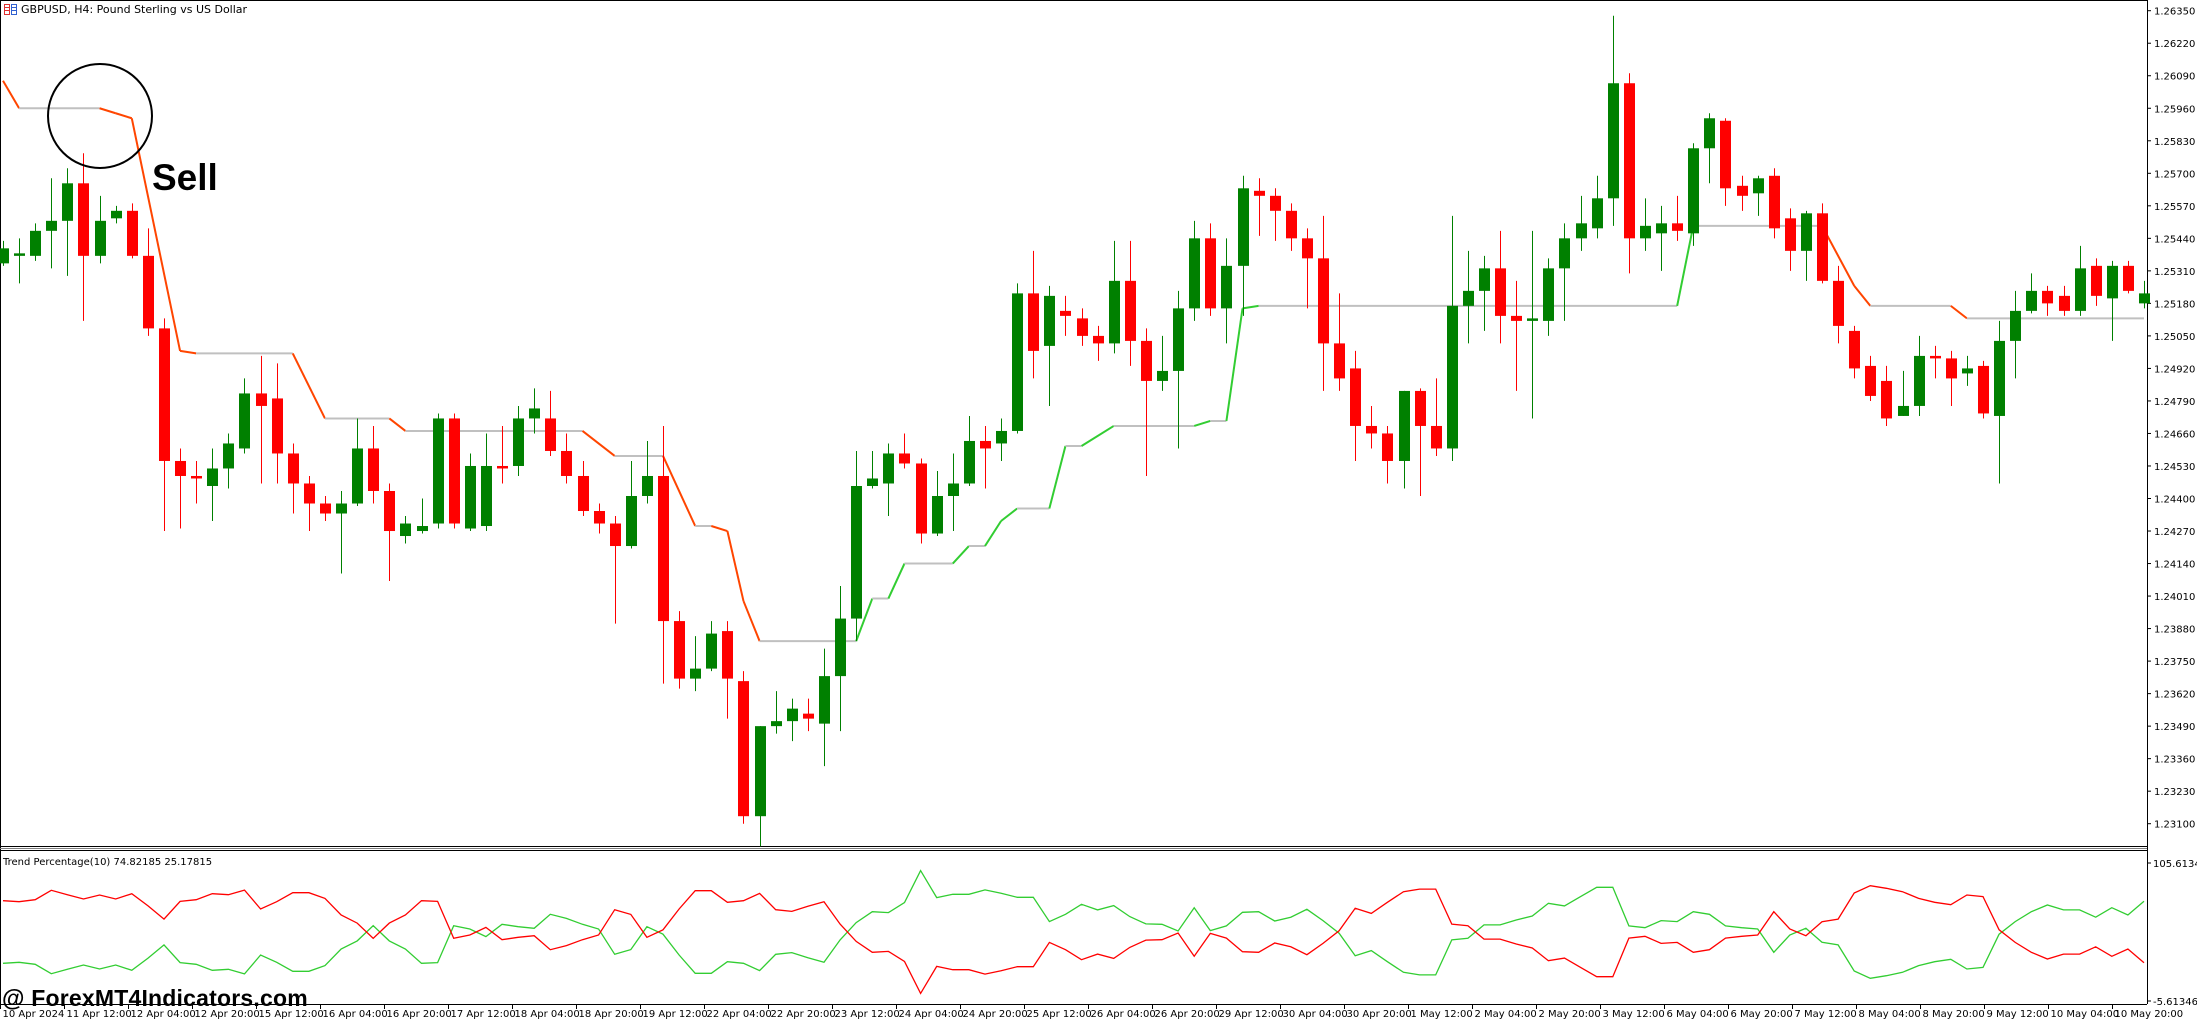 The image size is (2197, 1020). Describe the element at coordinates (1073, 940) in the screenshot. I see `trend-down-line` at that location.